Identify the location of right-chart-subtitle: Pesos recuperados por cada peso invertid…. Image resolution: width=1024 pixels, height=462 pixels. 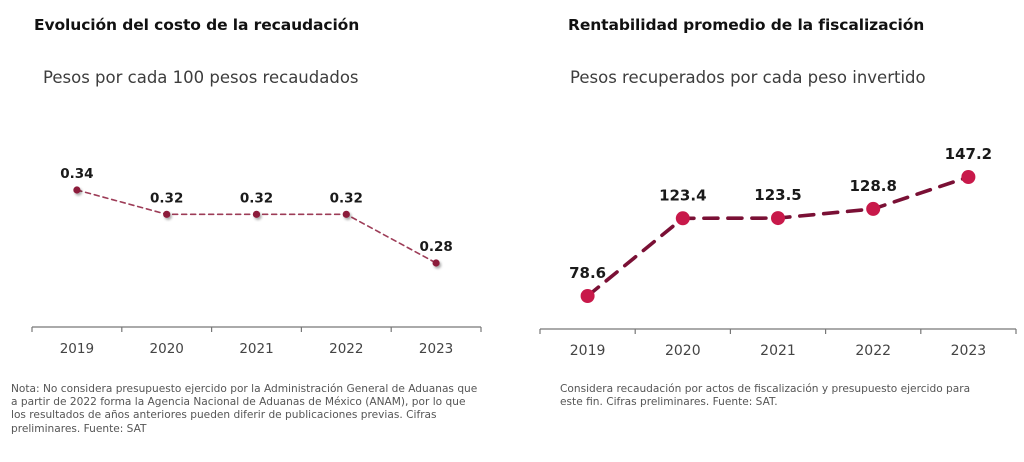
(748, 77).